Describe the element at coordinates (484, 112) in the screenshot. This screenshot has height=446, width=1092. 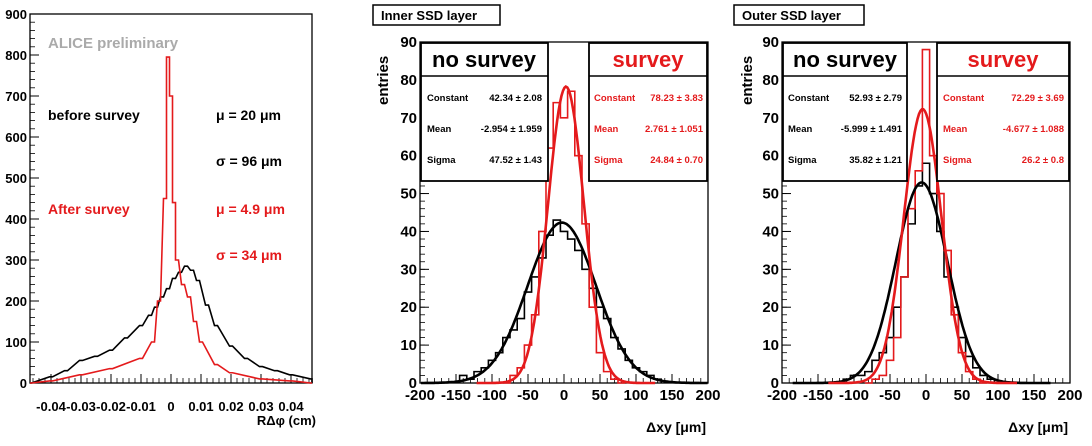
I see `stats-box-no-survey` at that location.